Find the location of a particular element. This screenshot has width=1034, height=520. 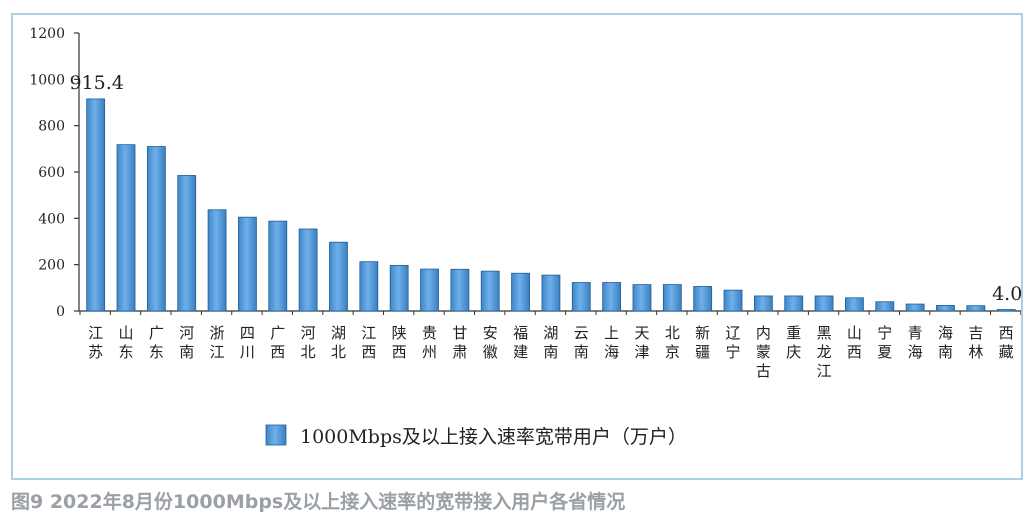

x-category-char: 北 is located at coordinates (338, 352).